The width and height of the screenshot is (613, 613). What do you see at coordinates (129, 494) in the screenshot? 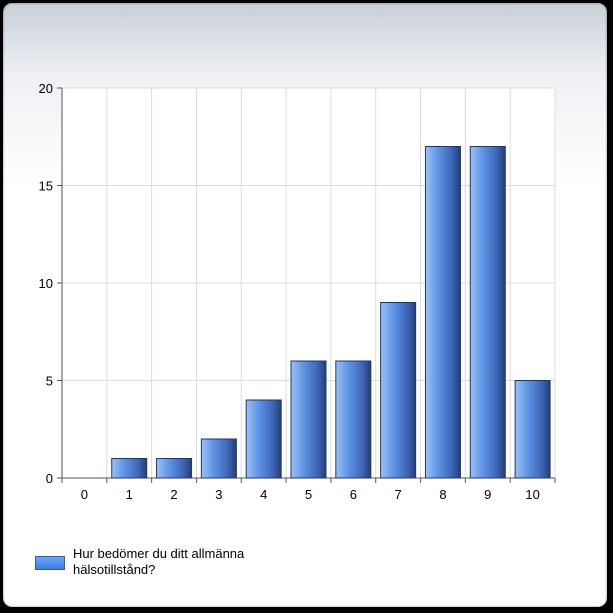
I see `x-tick-label: 1` at bounding box center [129, 494].